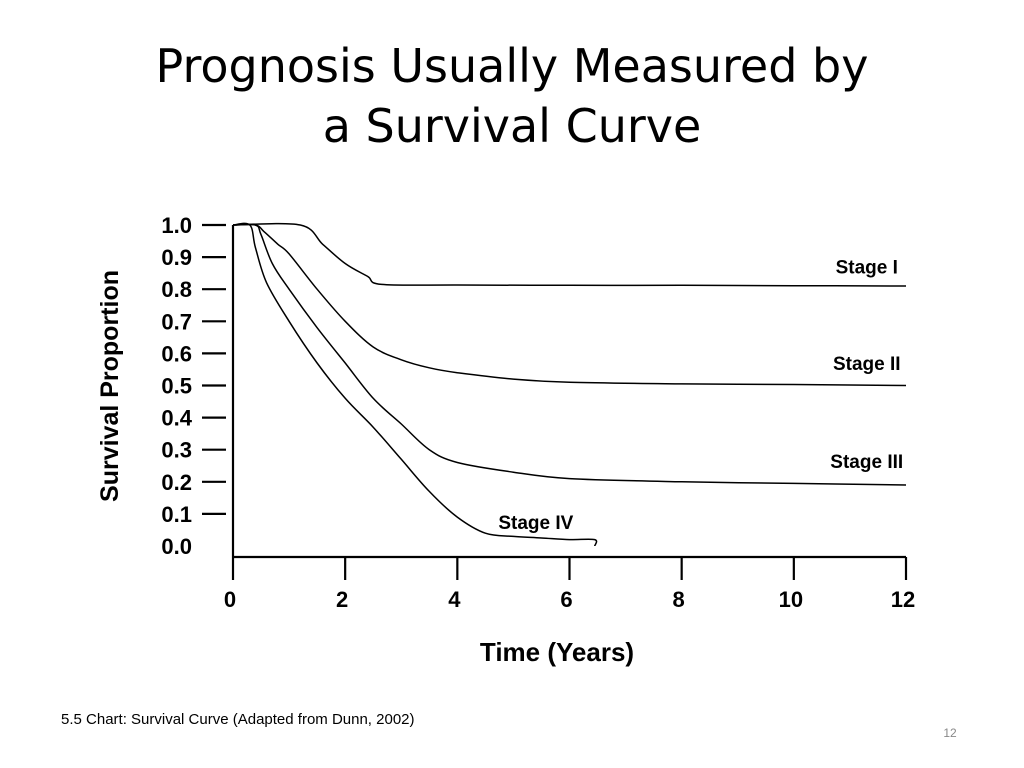  What do you see at coordinates (176, 386) in the screenshot?
I see `y-tick-label: 0.5` at bounding box center [176, 386].